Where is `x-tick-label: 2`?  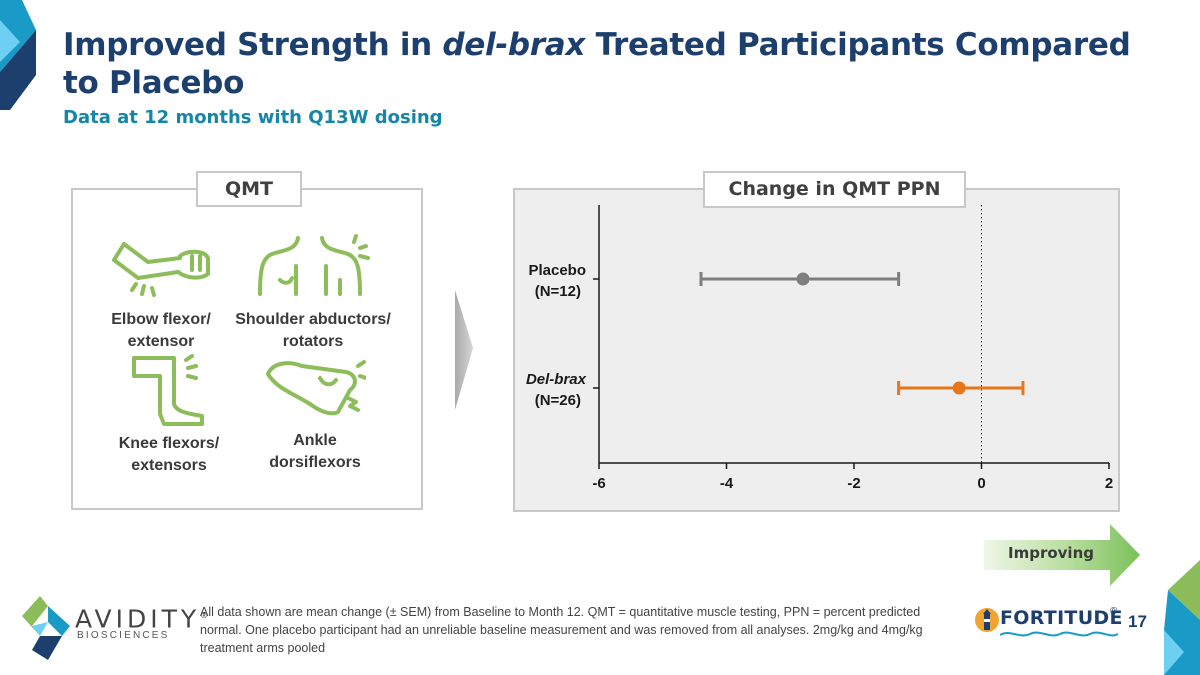 x-tick-label: 2 is located at coordinates (1109, 483).